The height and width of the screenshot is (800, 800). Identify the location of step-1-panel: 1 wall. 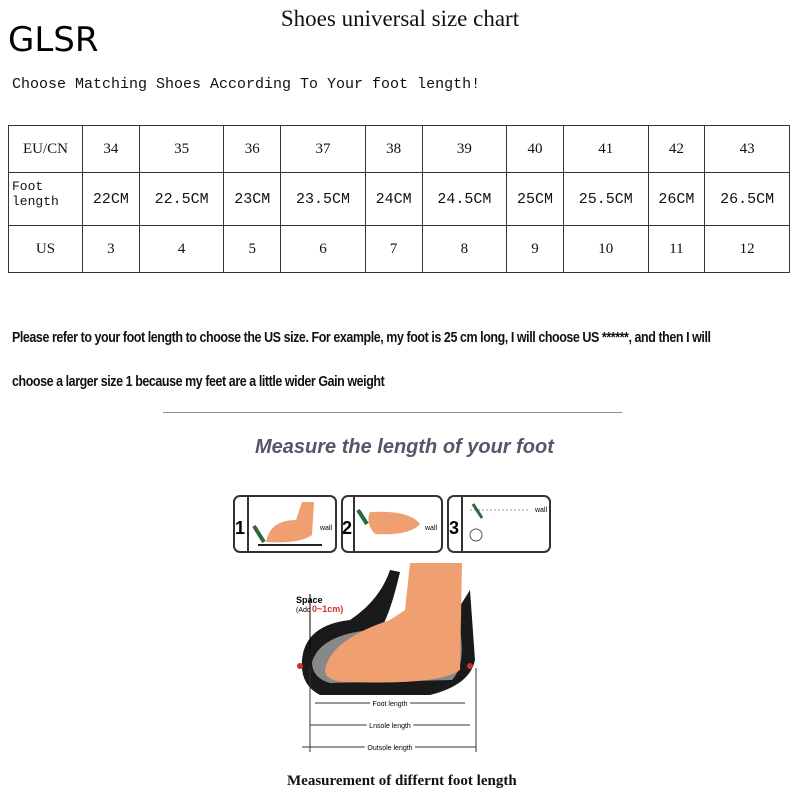
(285, 524).